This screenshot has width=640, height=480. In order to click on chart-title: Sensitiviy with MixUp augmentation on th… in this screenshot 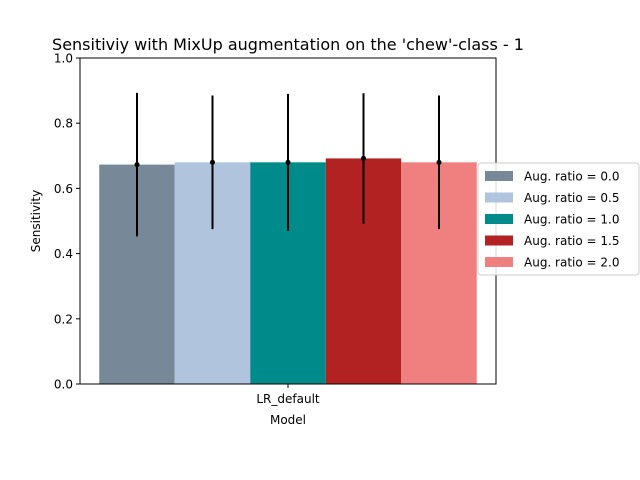, I will do `click(288, 44)`.